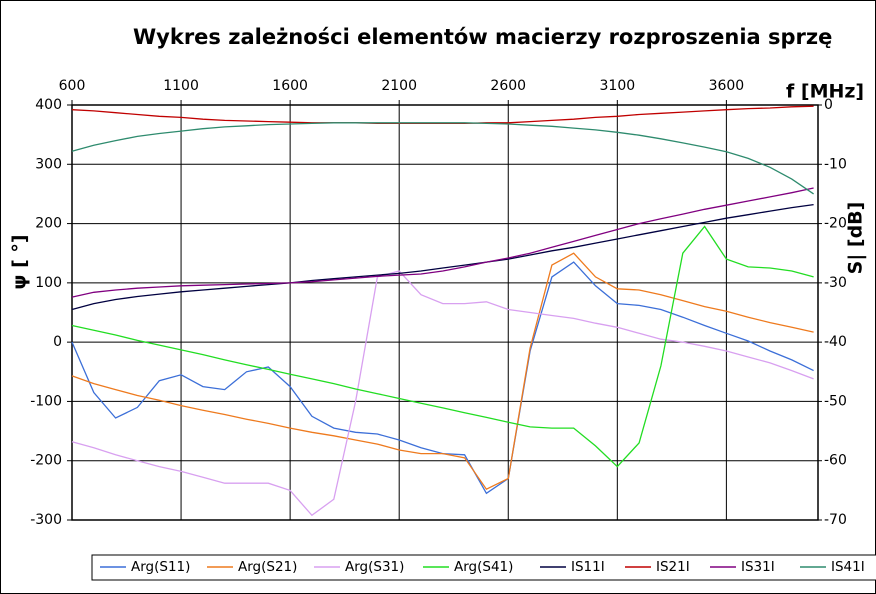  I want to click on legend-label: IS41I, so click(848, 567).